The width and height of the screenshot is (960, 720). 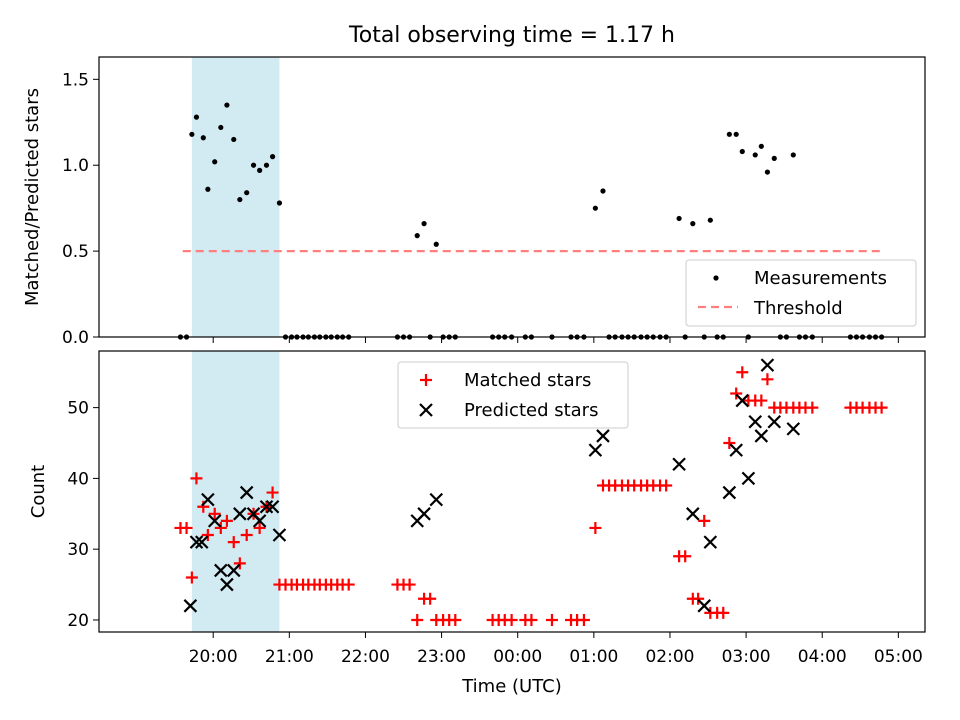 What do you see at coordinates (746, 657) in the screenshot?
I see `x-tick-label: 03:00` at bounding box center [746, 657].